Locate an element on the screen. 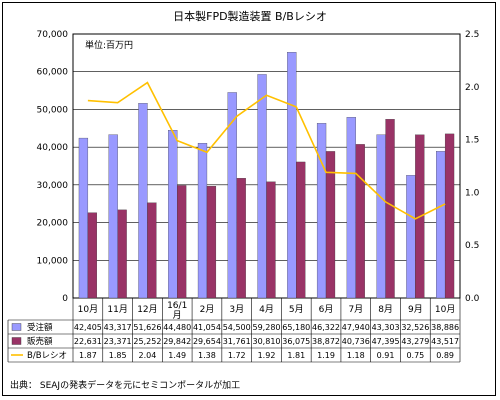 This screenshot has height=400, width=500. data-label: 1.81 is located at coordinates (296, 355).